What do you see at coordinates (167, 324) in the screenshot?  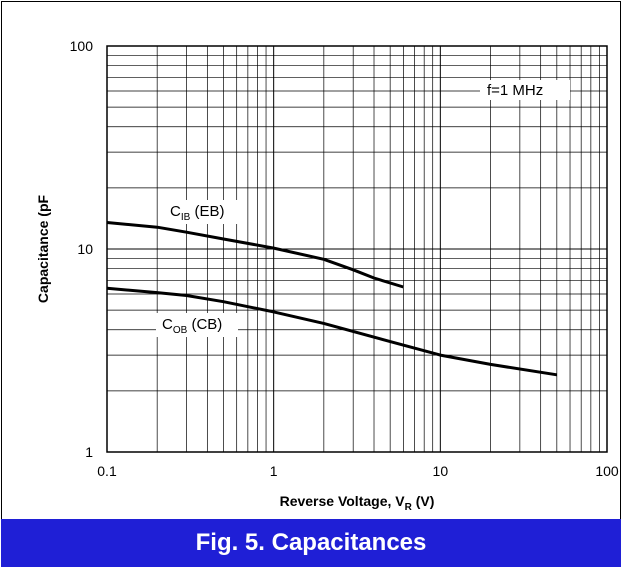 I see `series-label-cob-main: C` at bounding box center [167, 324].